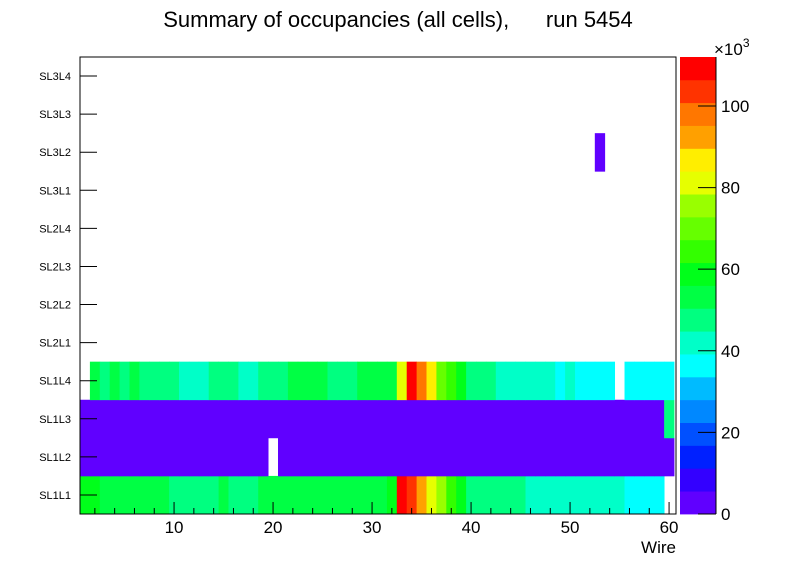  Describe the element at coordinates (55, 191) in the screenshot. I see `y-tick-label: SL3L1` at that location.